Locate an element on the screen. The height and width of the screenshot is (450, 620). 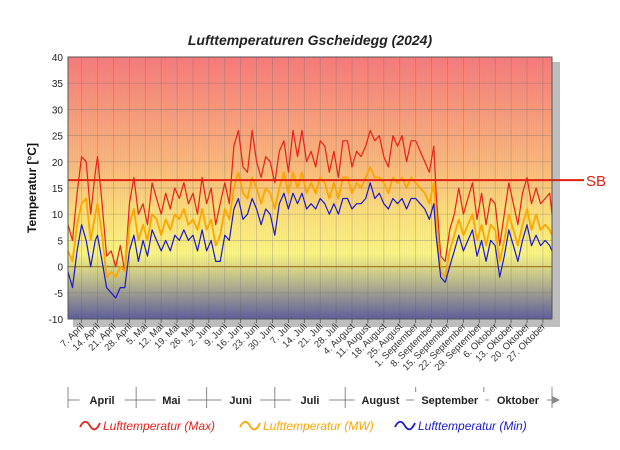
month-label: Juli is located at coordinates (310, 401).